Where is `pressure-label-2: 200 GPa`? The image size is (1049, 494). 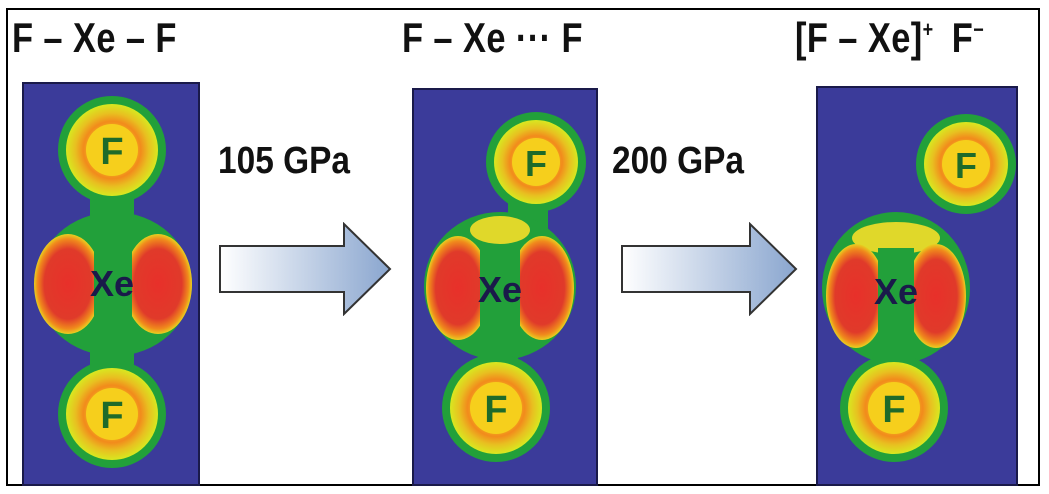 pressure-label-2: 200 GPa is located at coordinates (678, 161).